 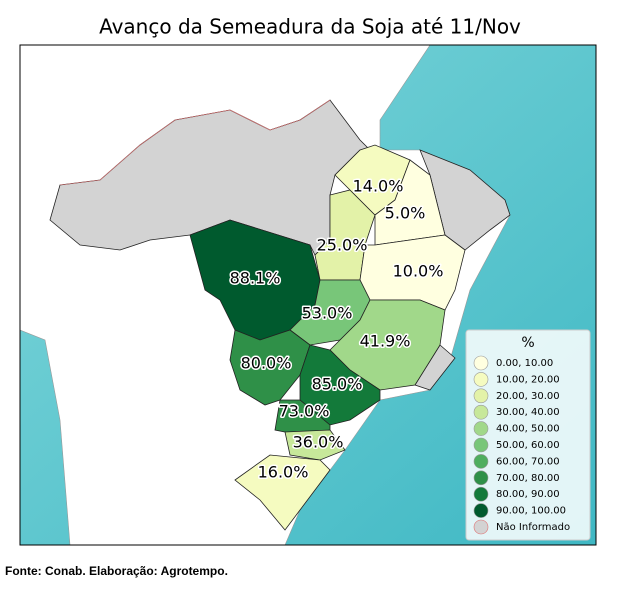 I want to click on region-label: 88.1%, so click(x=255, y=278).